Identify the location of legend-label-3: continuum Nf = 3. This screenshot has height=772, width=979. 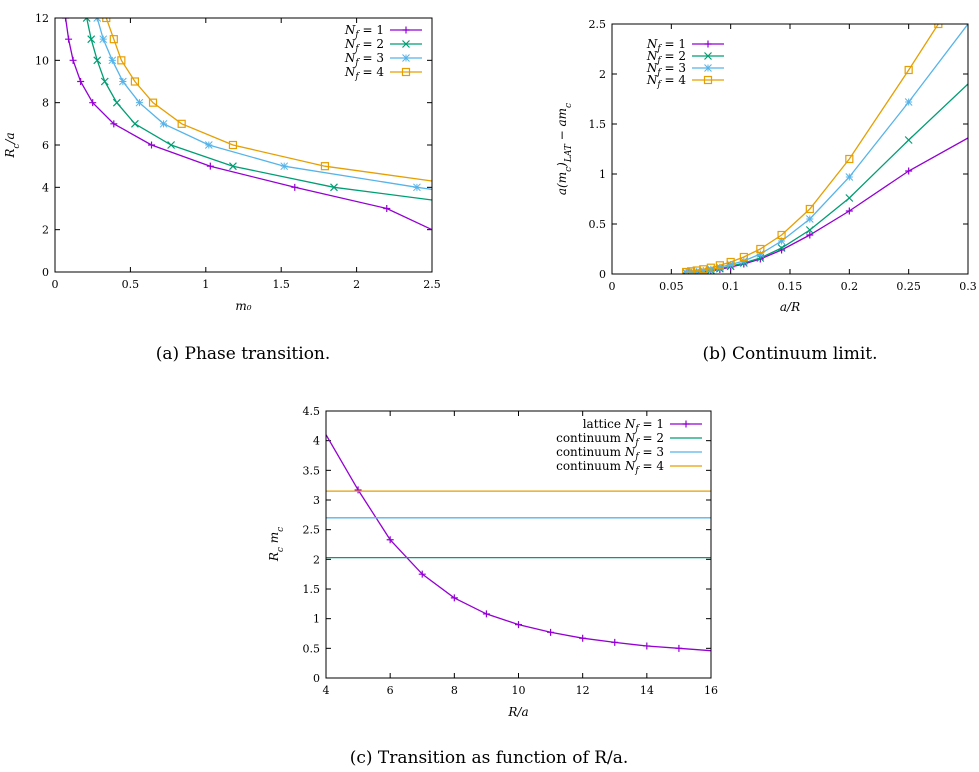
(610, 453).